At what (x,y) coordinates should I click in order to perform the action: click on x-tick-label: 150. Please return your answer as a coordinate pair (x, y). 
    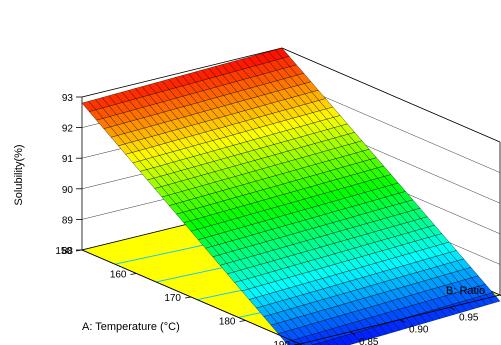
    Looking at the image, I should click on (63, 251).